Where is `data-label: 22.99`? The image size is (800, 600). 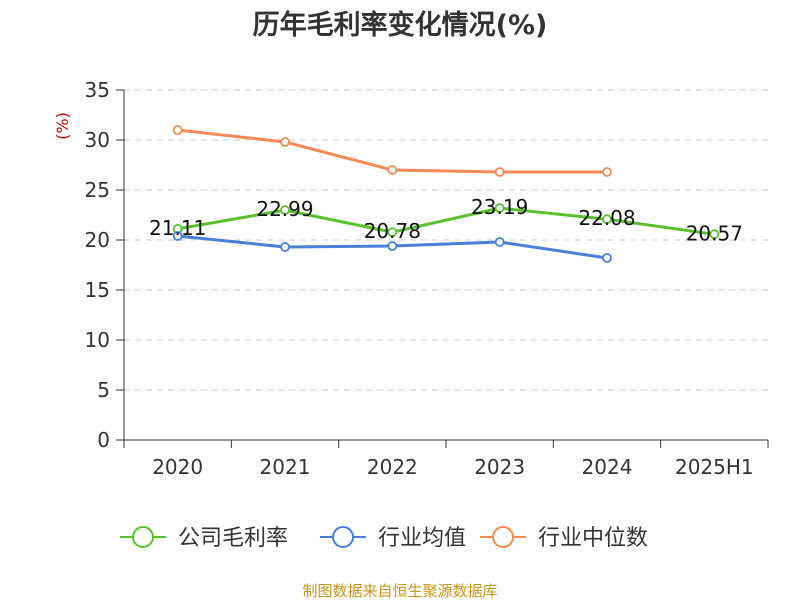 data-label: 22.99 is located at coordinates (284, 209).